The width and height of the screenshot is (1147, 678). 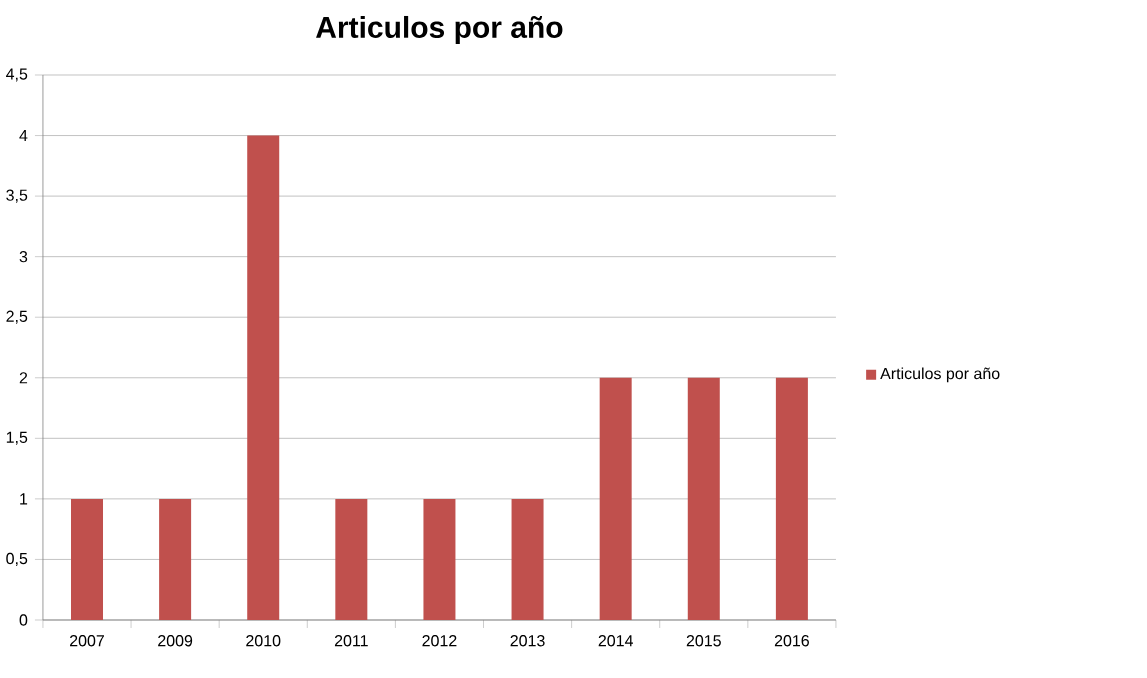 What do you see at coordinates (263, 641) in the screenshot?
I see `x-tick-label: 2010` at bounding box center [263, 641].